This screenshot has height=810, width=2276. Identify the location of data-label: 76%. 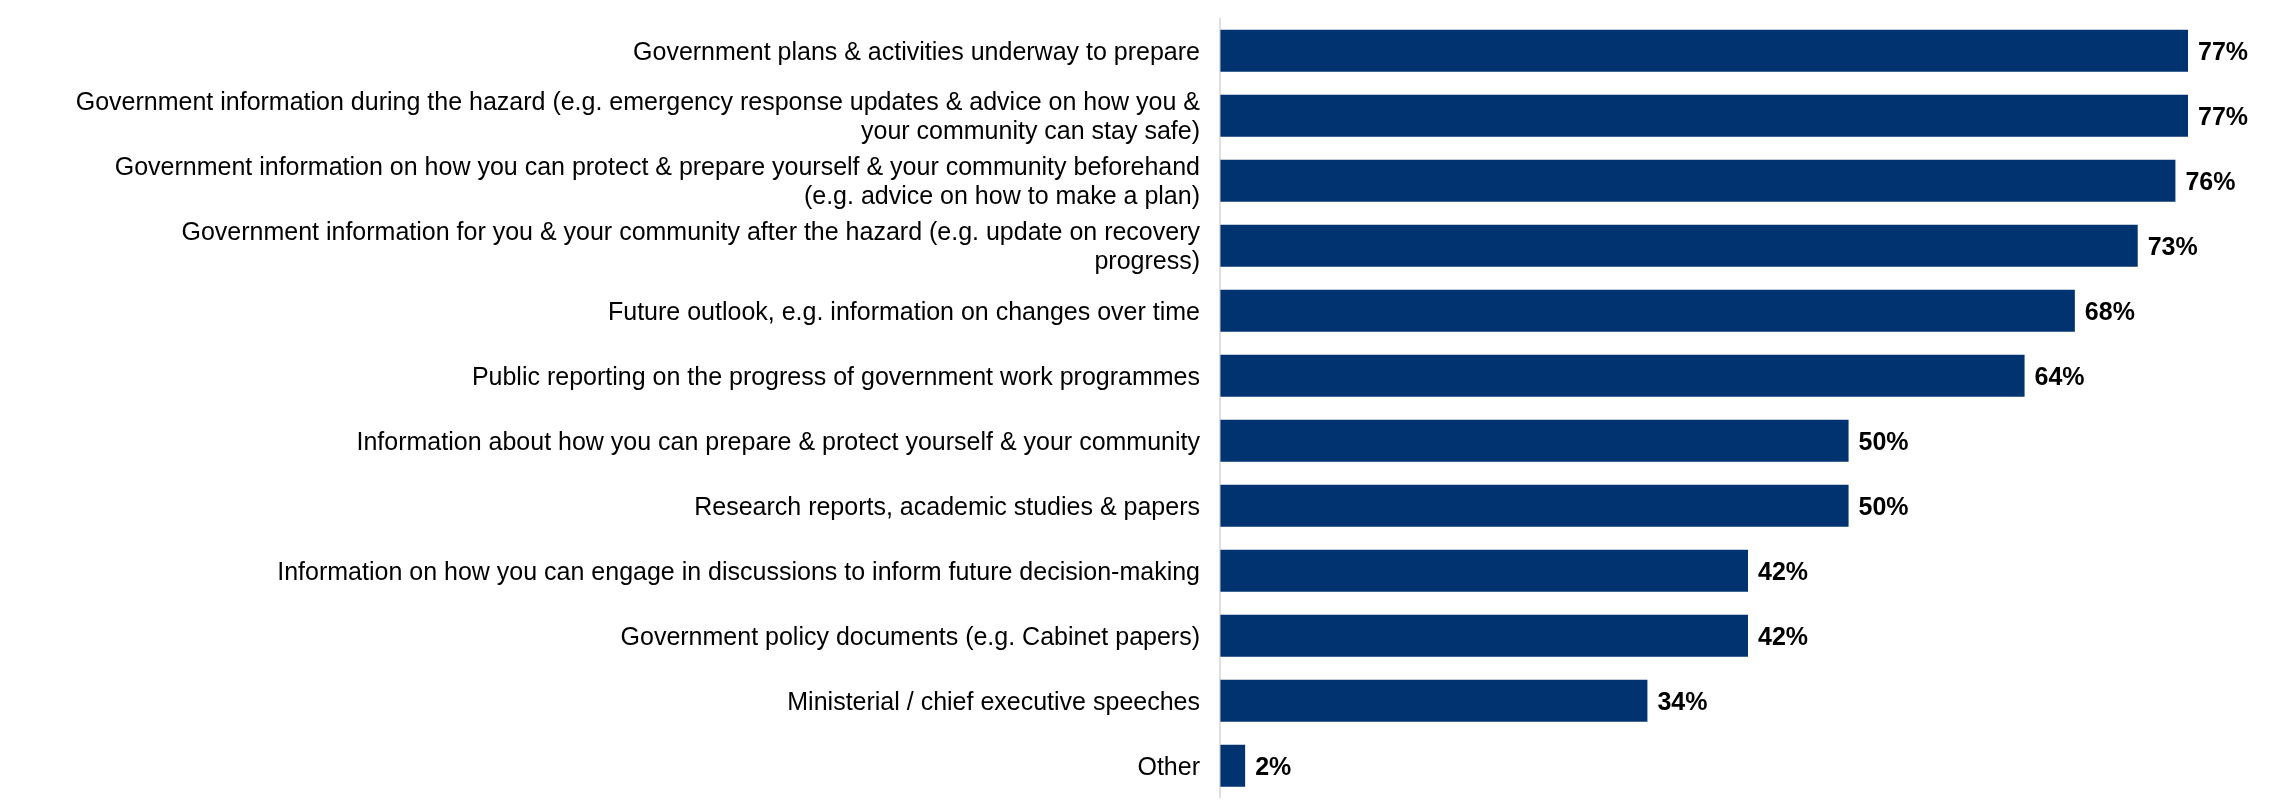
(2210, 180).